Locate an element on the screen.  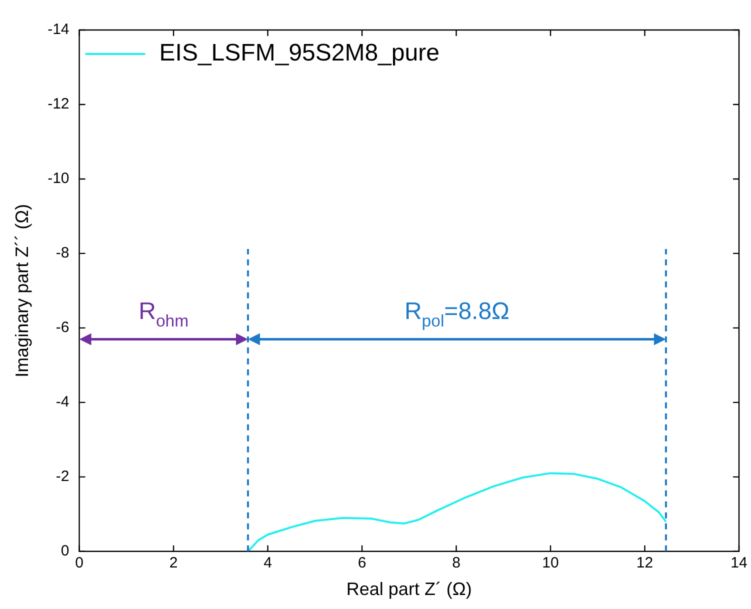
x-tick-label: 10 is located at coordinates (550, 563).